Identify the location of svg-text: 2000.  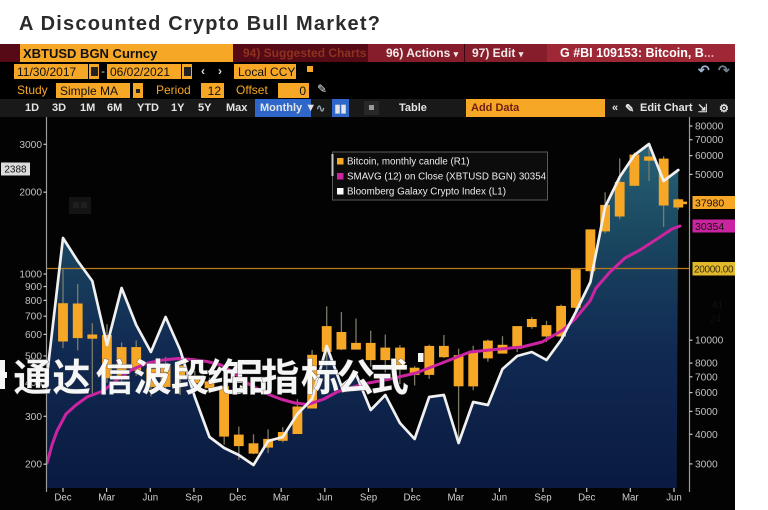
(30, 193).